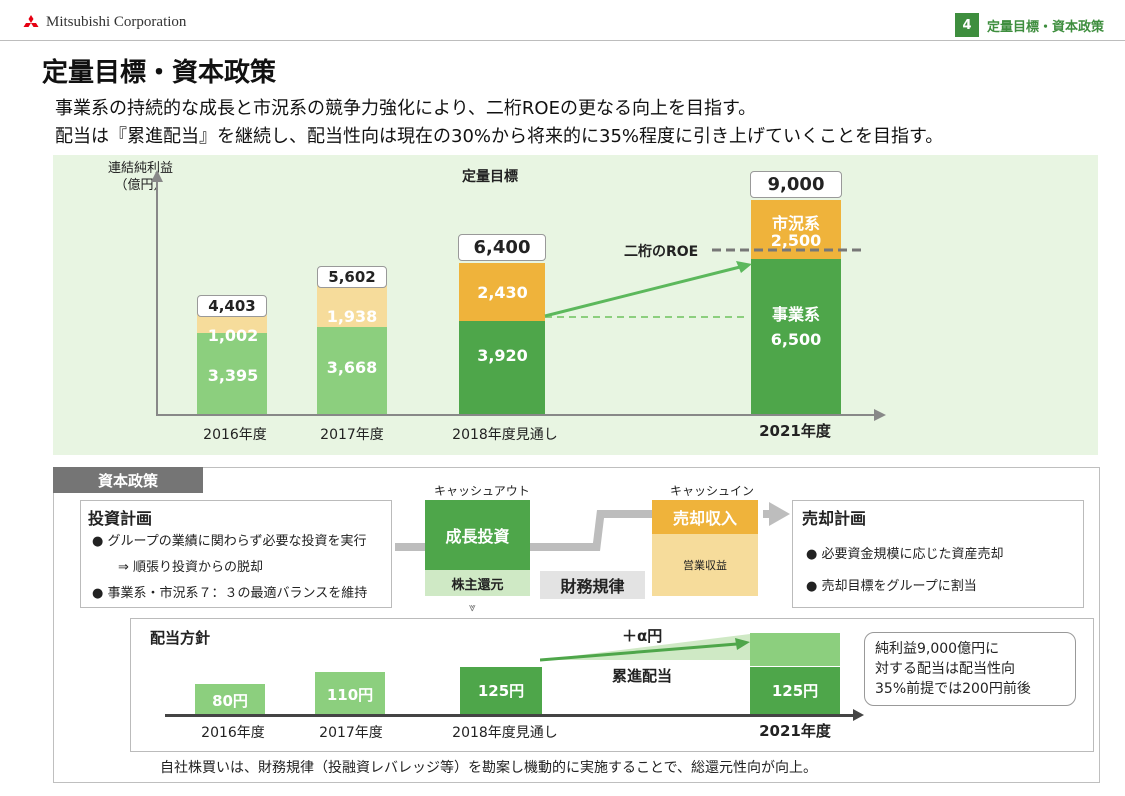 This screenshot has width=1125, height=796. What do you see at coordinates (661, 252) in the screenshot?
I see `roe-label: 二桁のROE` at bounding box center [661, 252].